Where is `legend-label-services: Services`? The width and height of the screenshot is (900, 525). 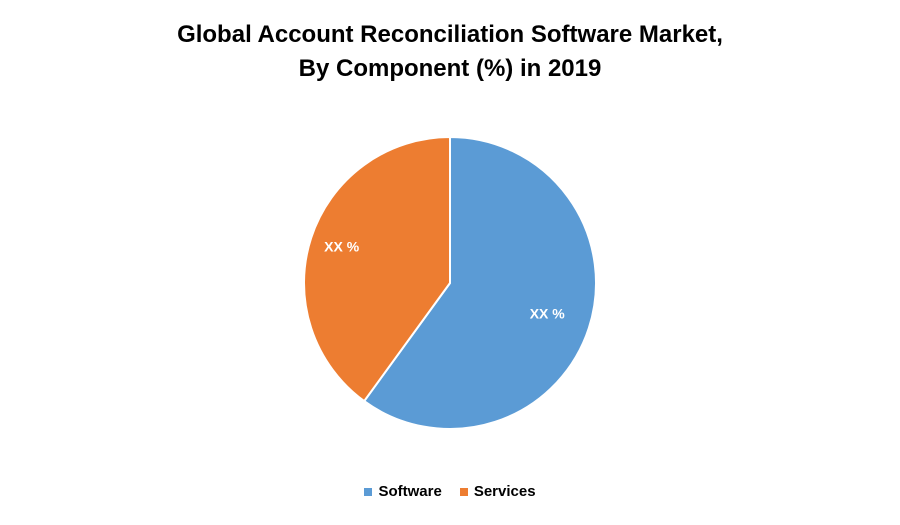 legend-label-services: Services is located at coordinates (504, 491).